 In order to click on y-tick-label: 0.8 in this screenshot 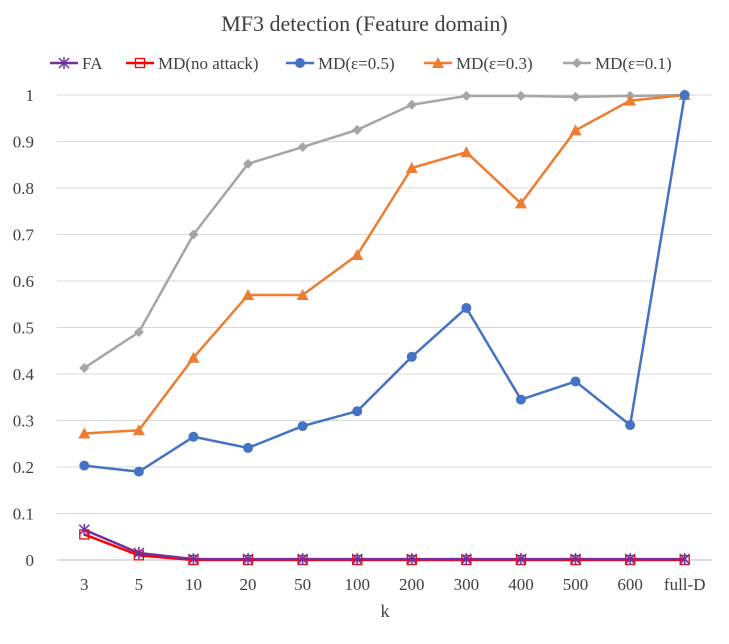, I will do `click(23, 188)`.